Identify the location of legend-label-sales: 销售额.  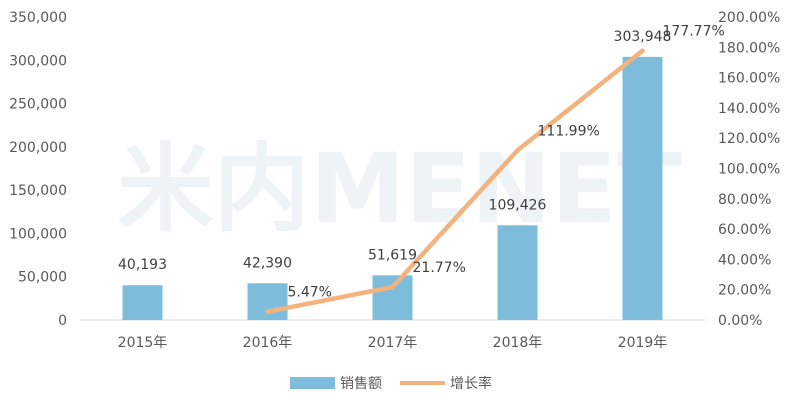
(361, 384).